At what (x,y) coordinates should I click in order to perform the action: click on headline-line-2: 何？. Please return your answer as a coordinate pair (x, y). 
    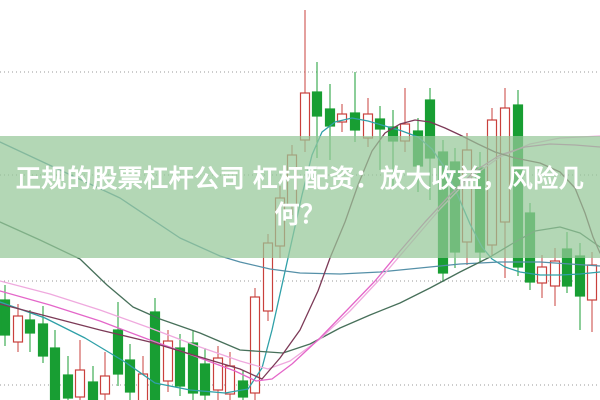
    Looking at the image, I should click on (300, 215).